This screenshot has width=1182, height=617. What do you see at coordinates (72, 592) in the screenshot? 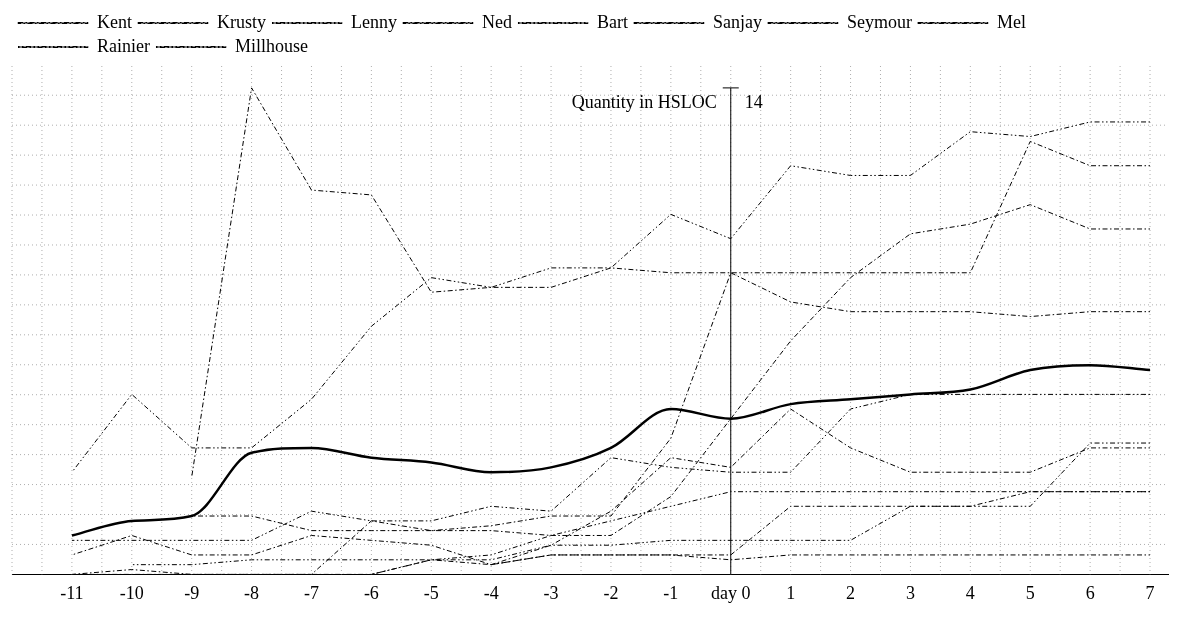
I see `x-tick-label: -11` at bounding box center [72, 592].